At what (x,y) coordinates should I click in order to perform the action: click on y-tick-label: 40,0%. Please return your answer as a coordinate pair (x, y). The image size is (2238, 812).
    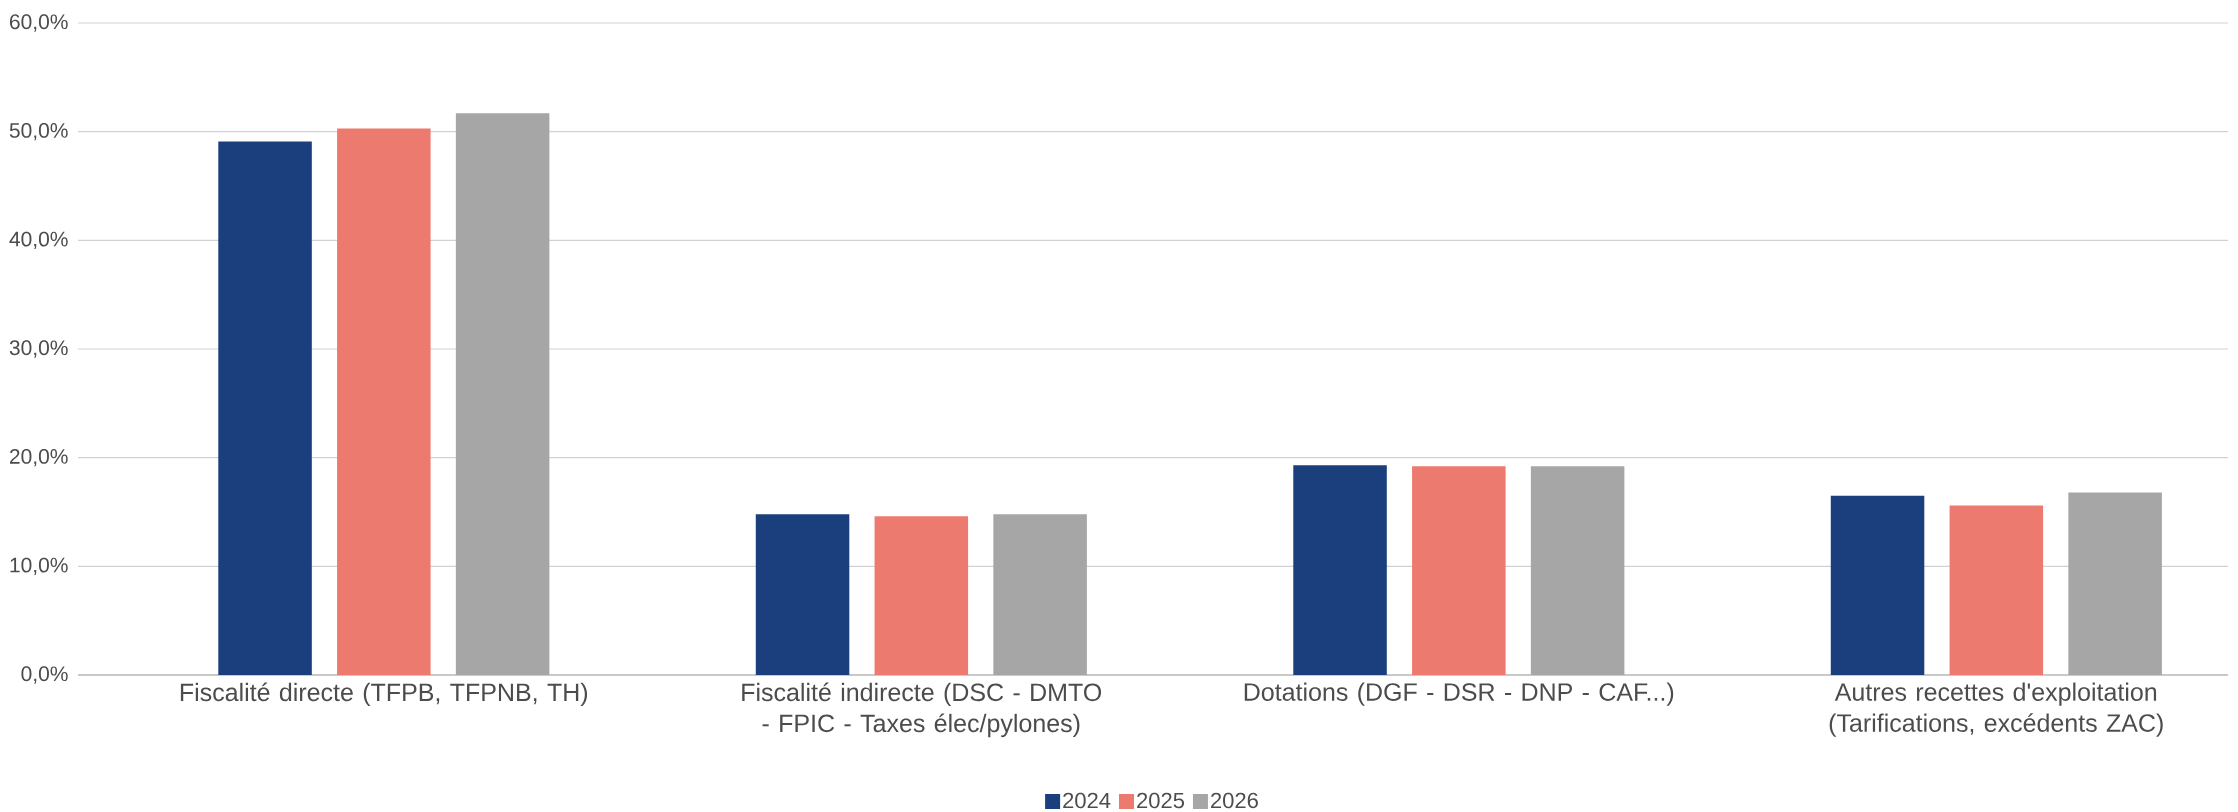
    Looking at the image, I should click on (38, 240).